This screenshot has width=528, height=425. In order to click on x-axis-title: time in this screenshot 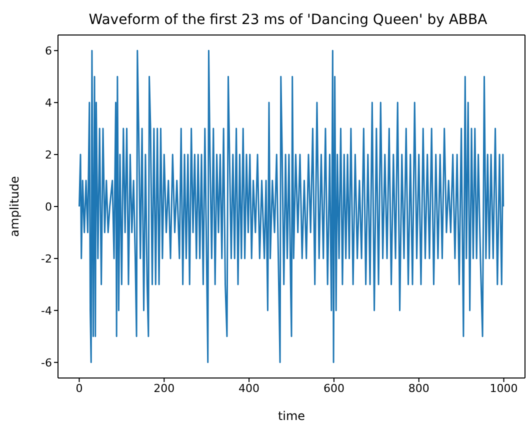, I will do `click(292, 416)`.